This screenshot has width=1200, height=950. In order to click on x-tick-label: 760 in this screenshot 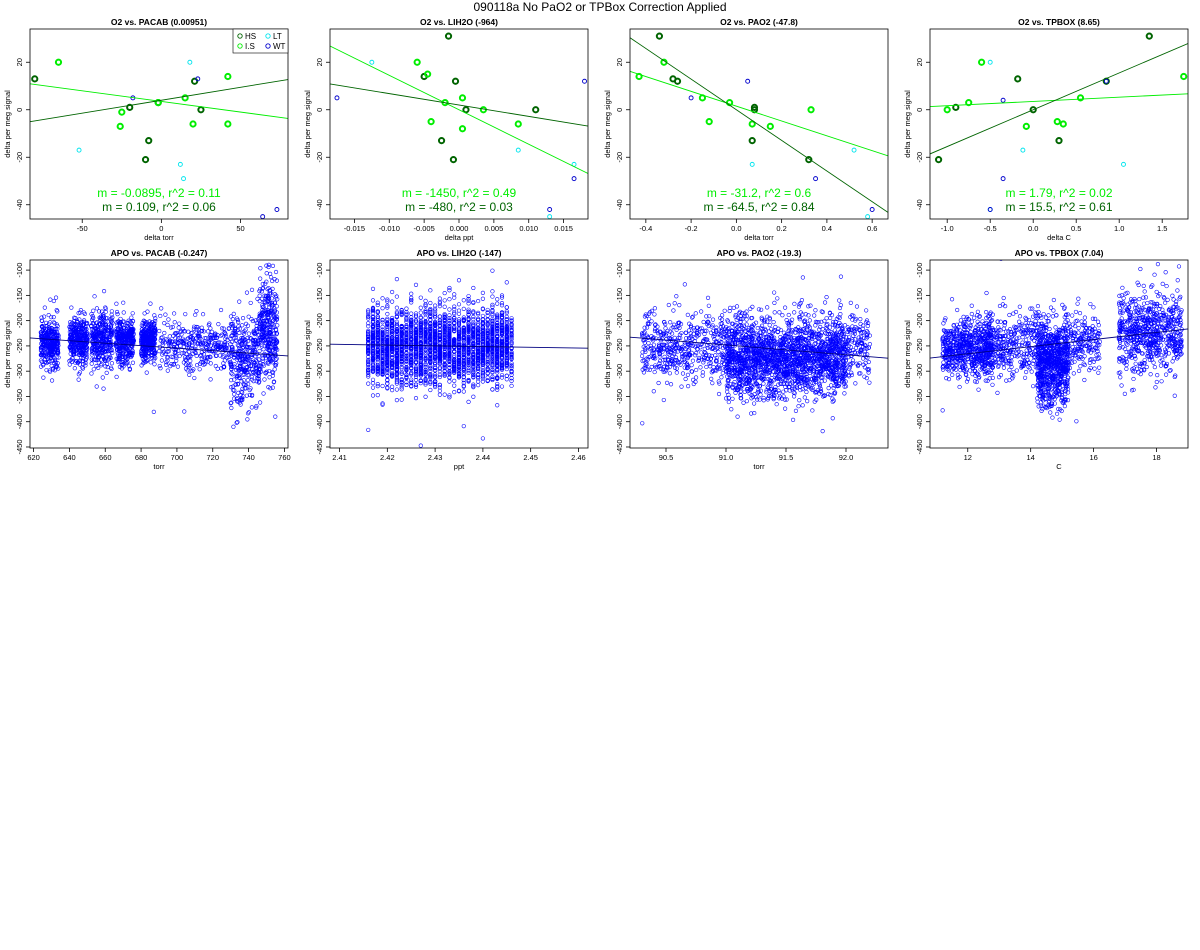, I will do `click(284, 457)`.